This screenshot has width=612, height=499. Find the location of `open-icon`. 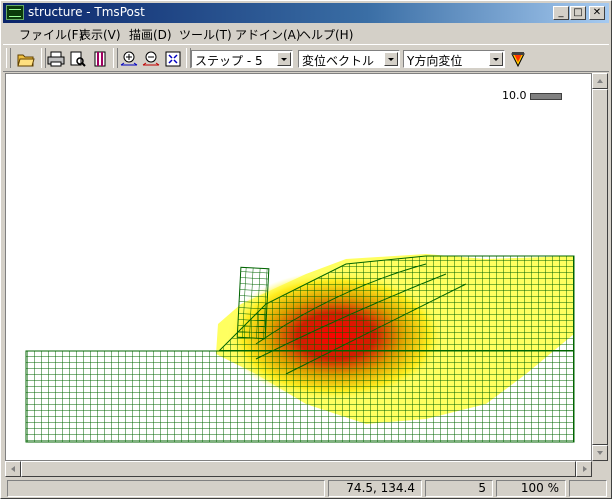

open-icon is located at coordinates (26, 59).